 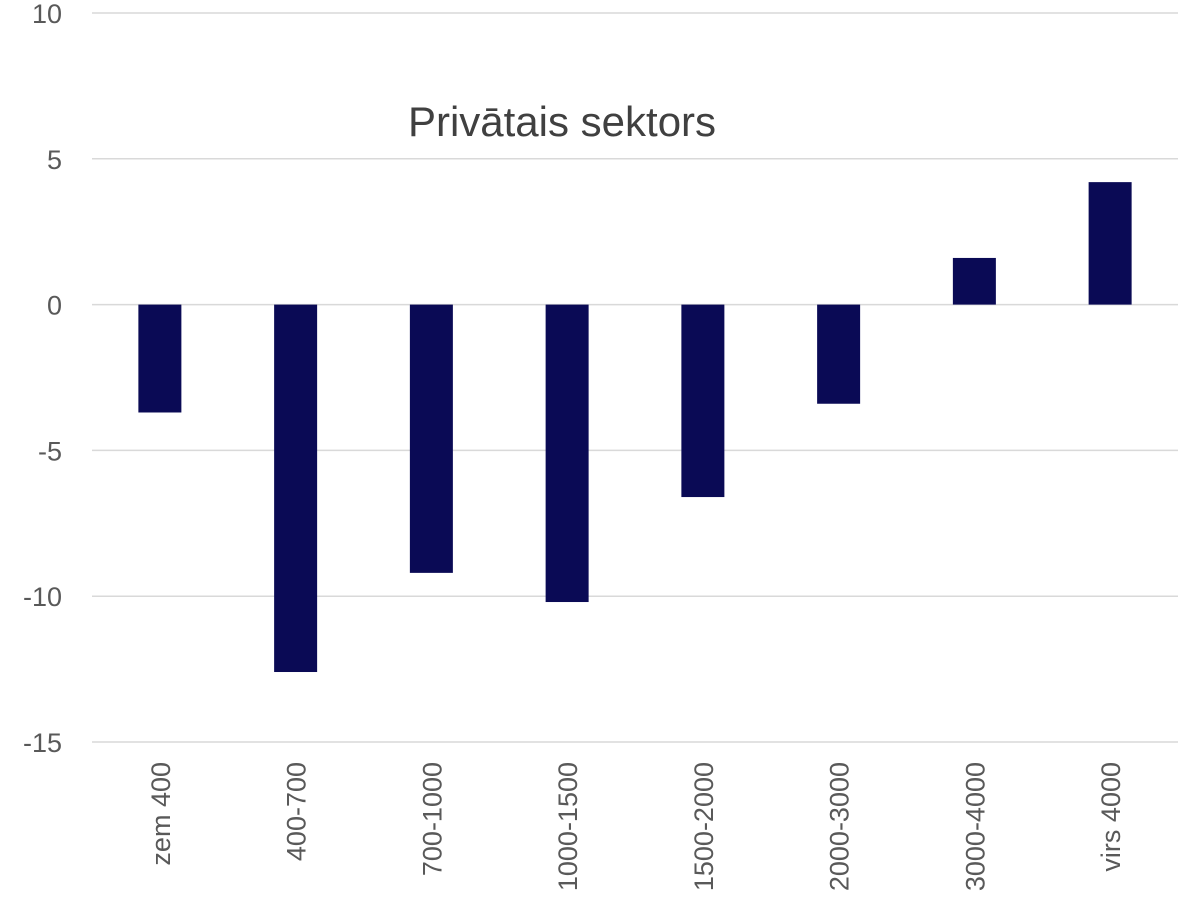 I want to click on x-tick-label: 700-1000, so click(x=432, y=819).